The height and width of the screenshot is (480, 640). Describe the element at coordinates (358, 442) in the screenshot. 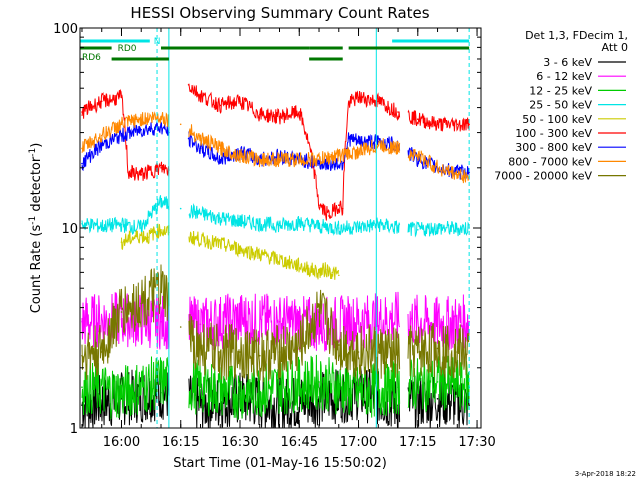

I see `x-tick-label: 17:00` at that location.